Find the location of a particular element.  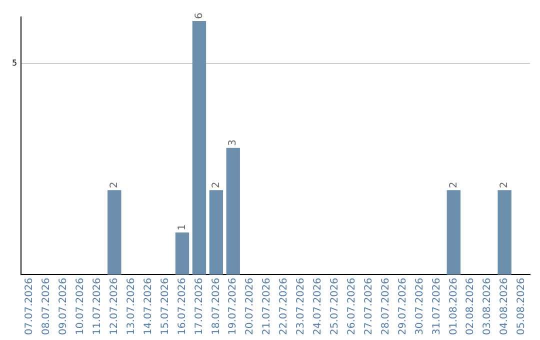

x-tick-label: 28.07.2026 is located at coordinates (386, 307).